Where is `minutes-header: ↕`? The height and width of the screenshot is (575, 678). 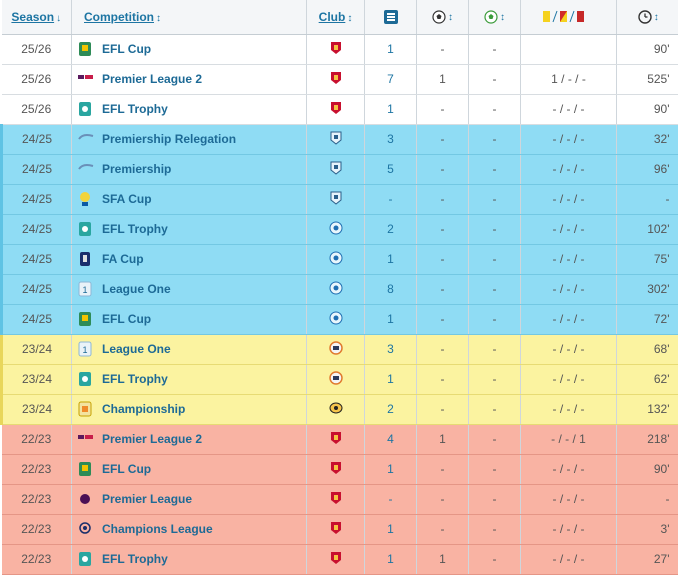 minutes-header: ↕ is located at coordinates (647, 17).